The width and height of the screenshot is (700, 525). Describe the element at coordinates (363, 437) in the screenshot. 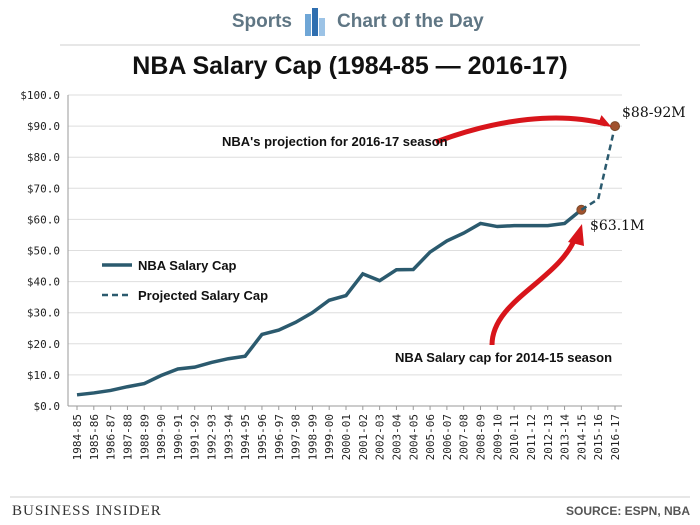

I see `x-tick-label: 2001-02` at that location.